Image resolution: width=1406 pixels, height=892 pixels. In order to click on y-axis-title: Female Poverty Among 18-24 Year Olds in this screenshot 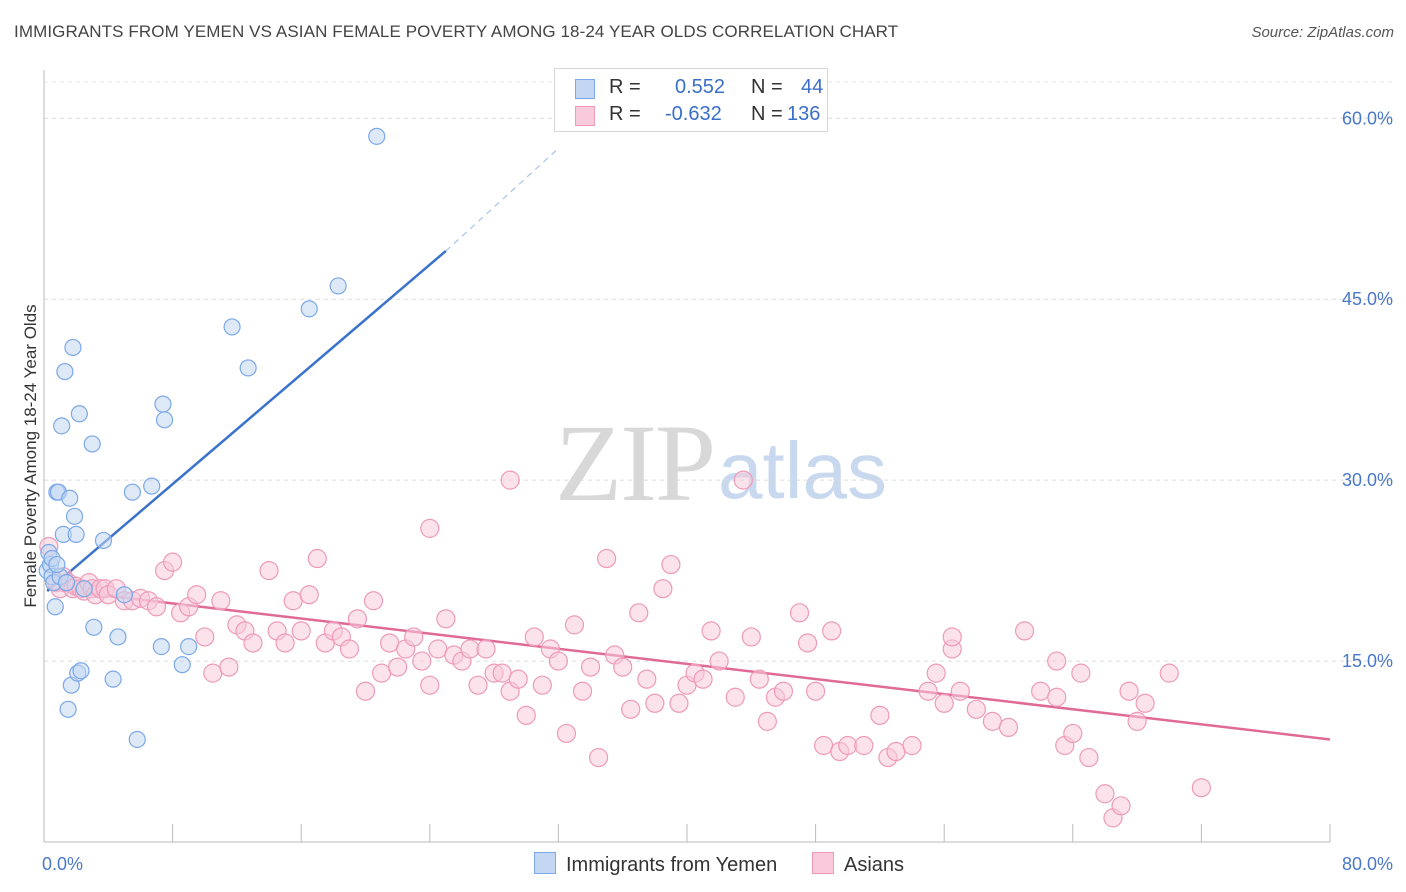, I will do `click(30, 455)`.